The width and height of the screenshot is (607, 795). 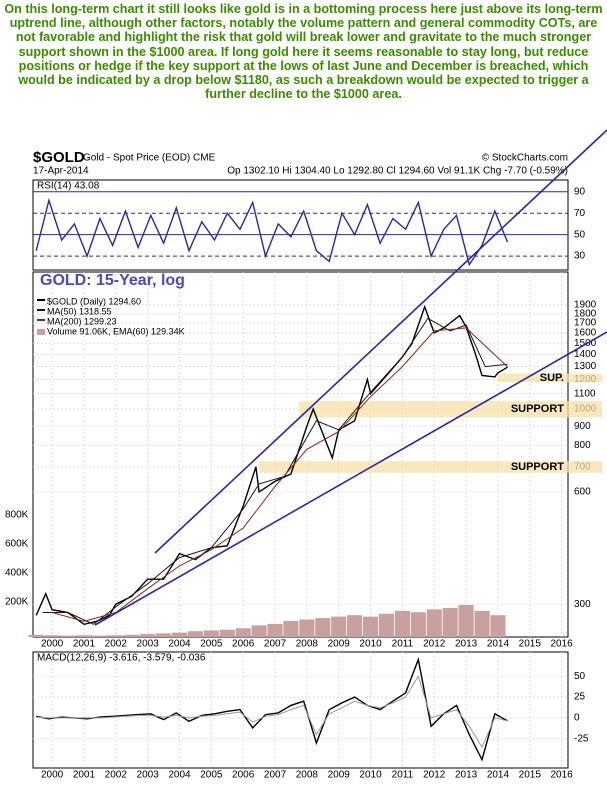 What do you see at coordinates (116, 775) in the screenshot?
I see `x-tick-label: 2002` at bounding box center [116, 775].